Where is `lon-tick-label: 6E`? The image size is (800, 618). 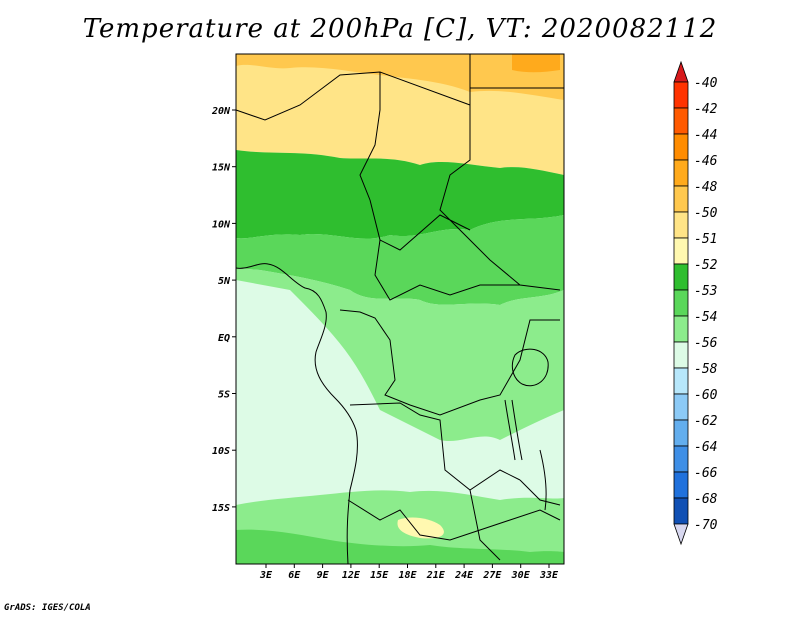
lon-tick-label: 6E is located at coordinates (294, 575).